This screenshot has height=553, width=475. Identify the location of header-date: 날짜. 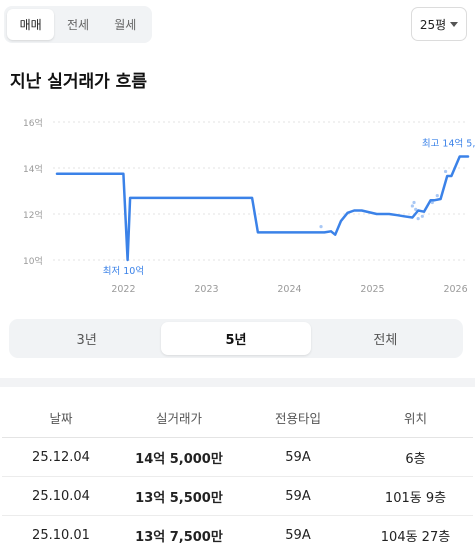
(61, 418).